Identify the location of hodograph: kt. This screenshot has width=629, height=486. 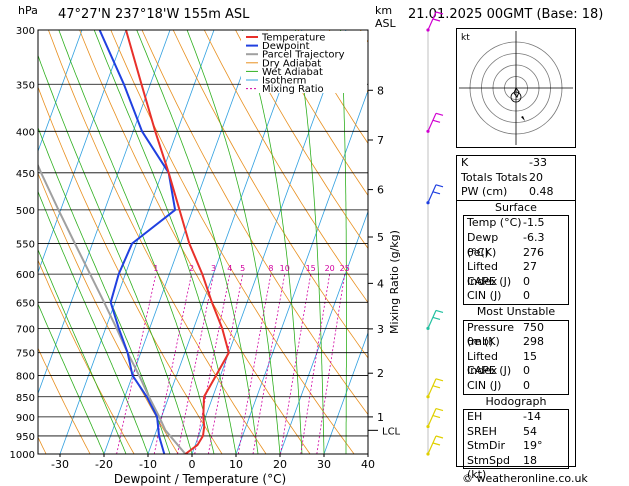
(516, 88).